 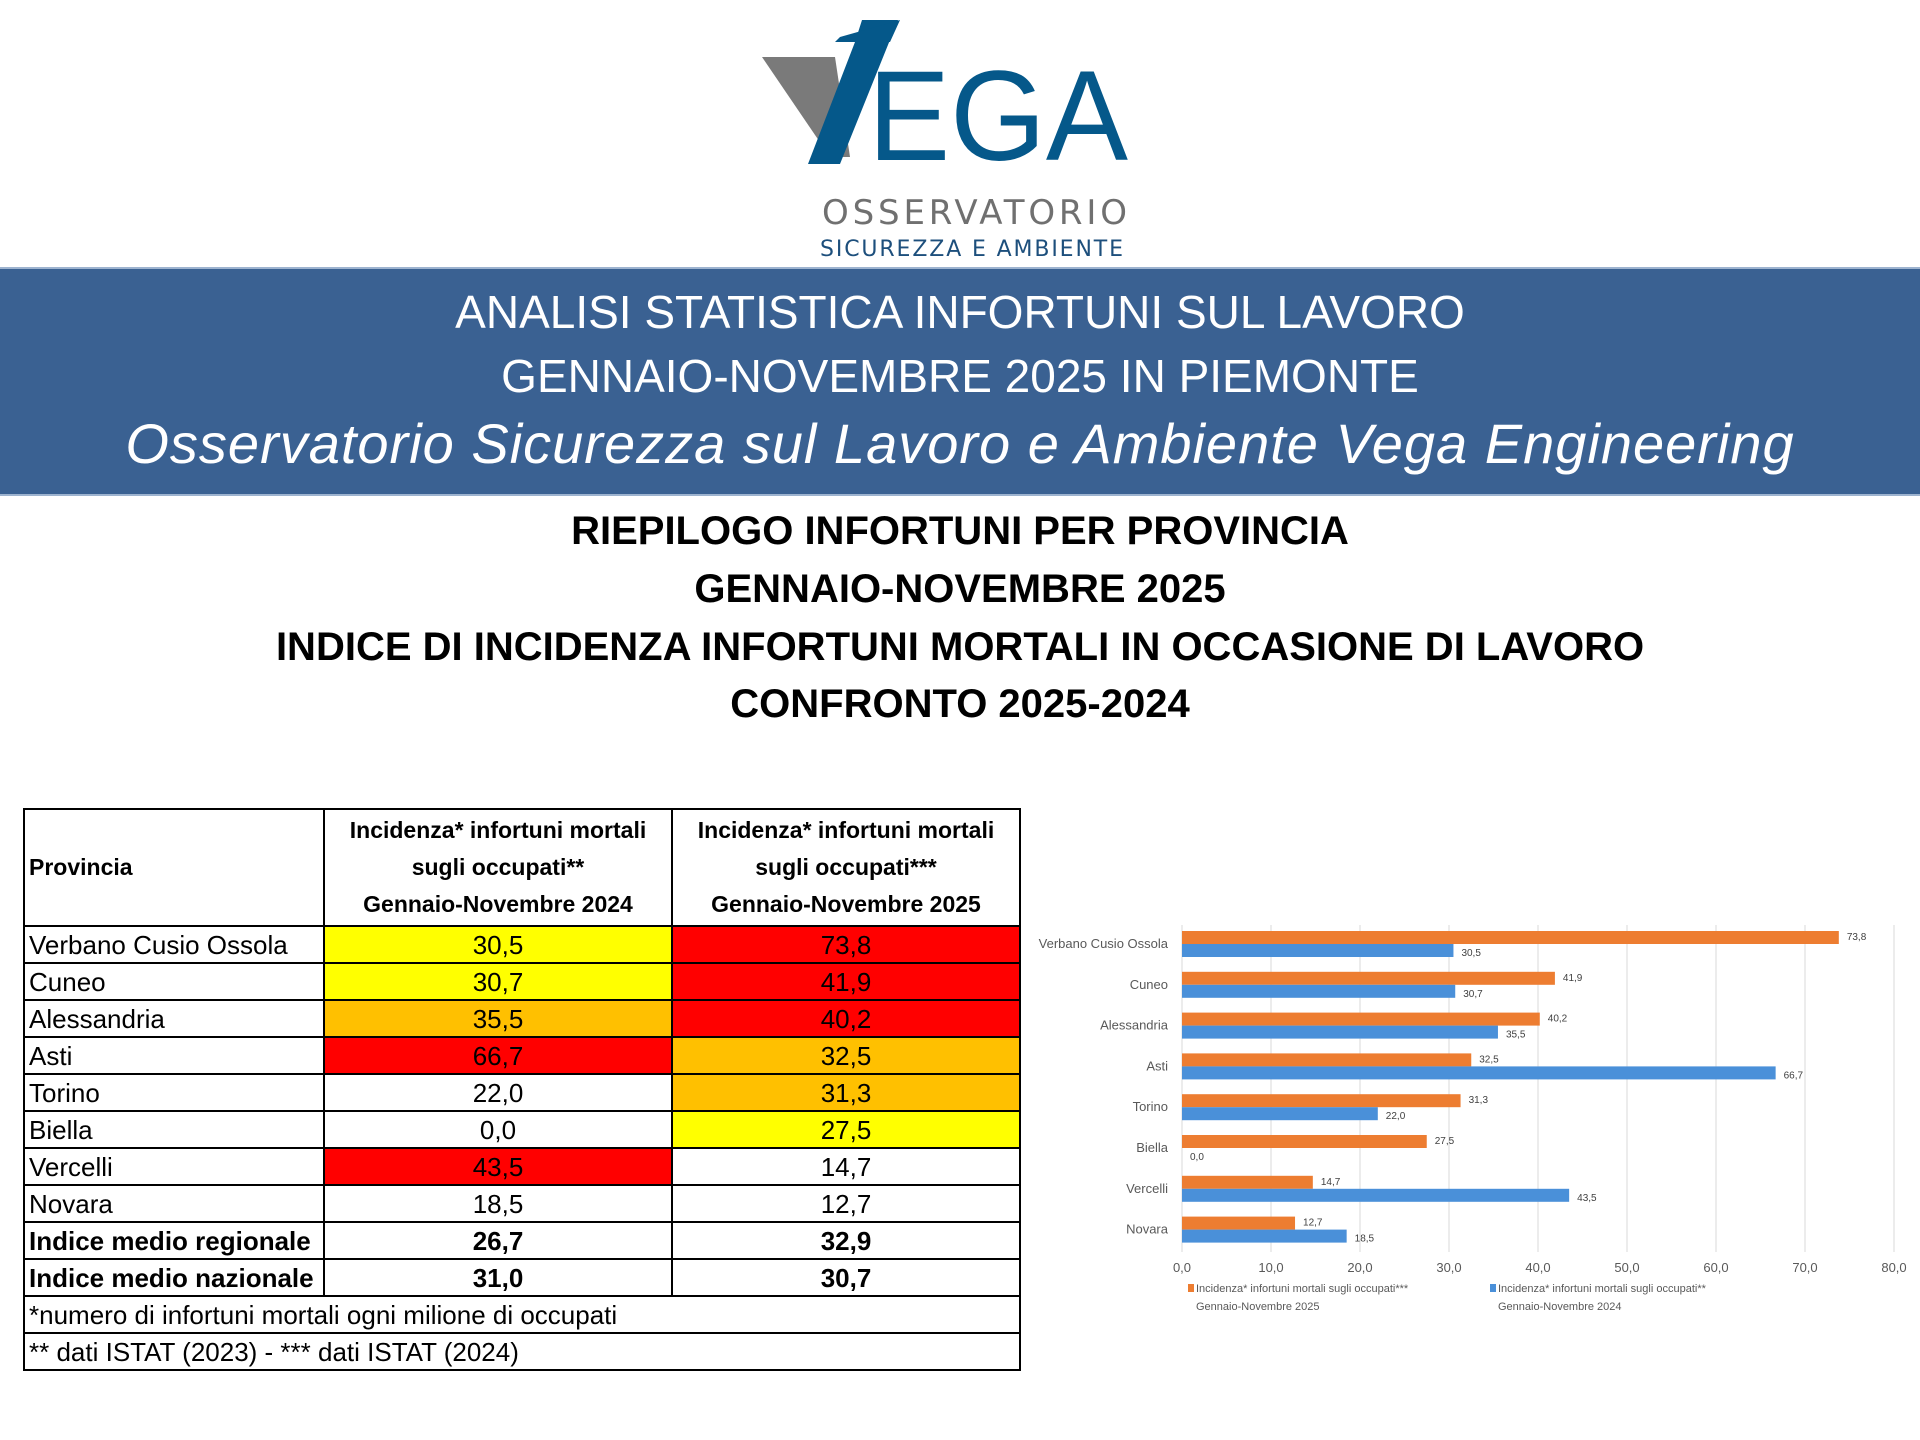 What do you see at coordinates (1365, 1239) in the screenshot?
I see `data-label: 18,5` at bounding box center [1365, 1239].